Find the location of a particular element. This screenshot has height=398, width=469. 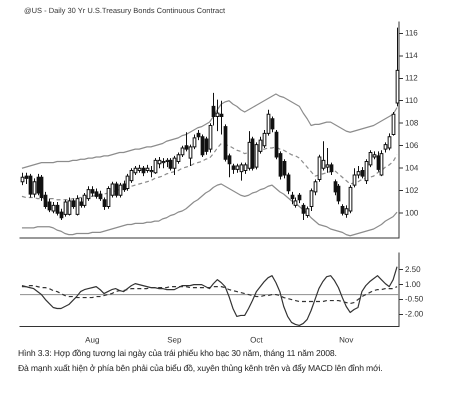

y-tick-label: 108 is located at coordinates (412, 123).